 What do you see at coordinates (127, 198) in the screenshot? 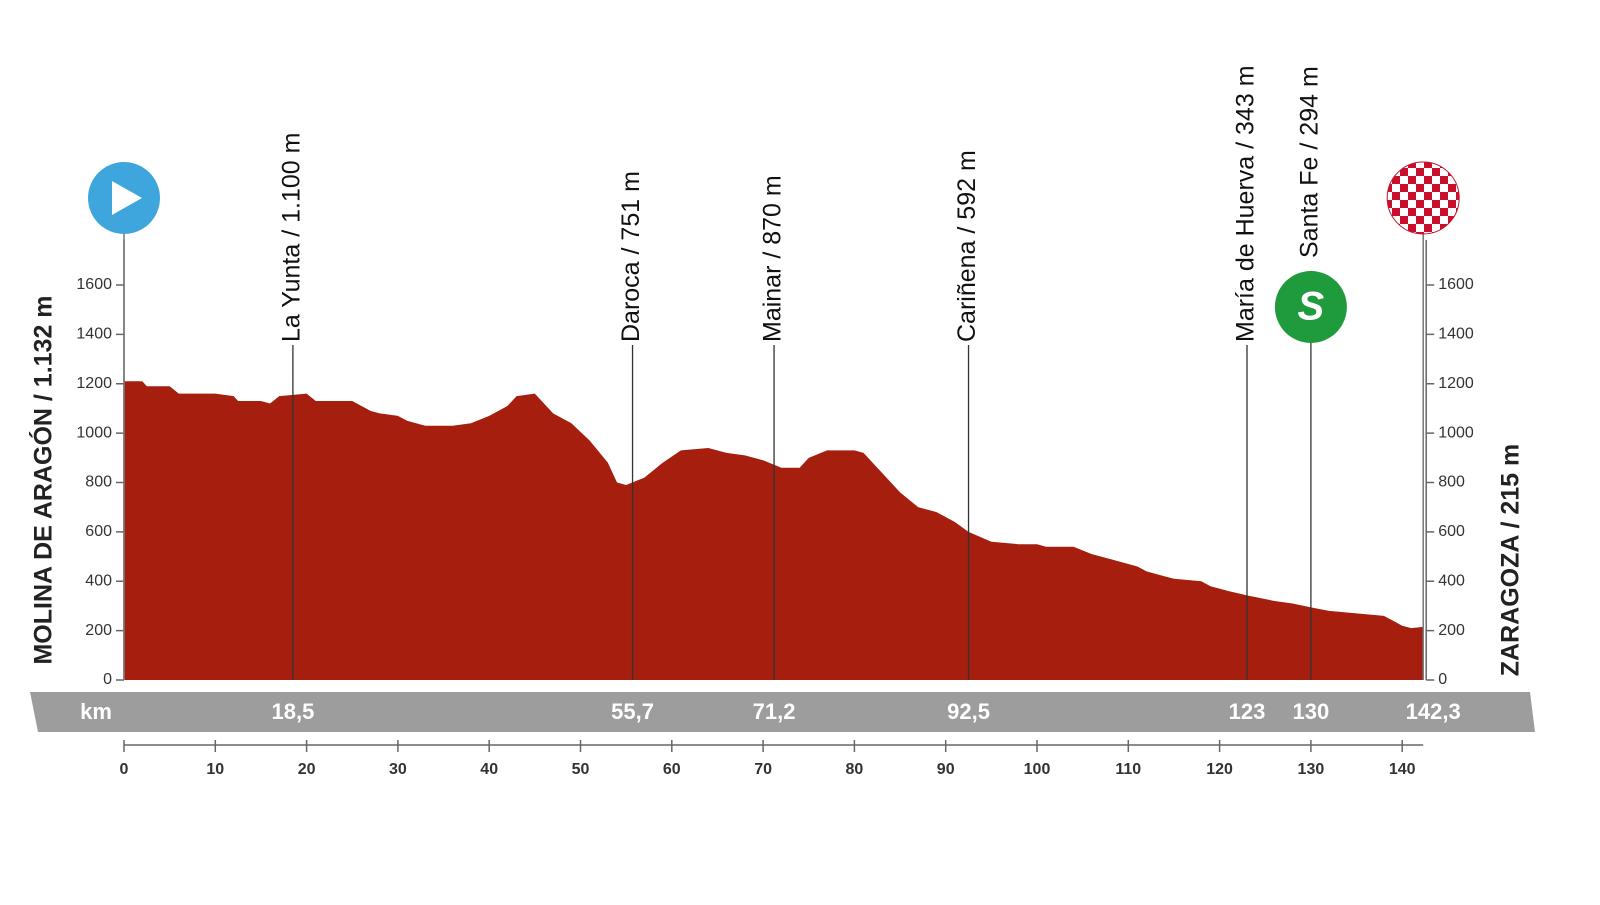
I see `start-arrow` at bounding box center [127, 198].